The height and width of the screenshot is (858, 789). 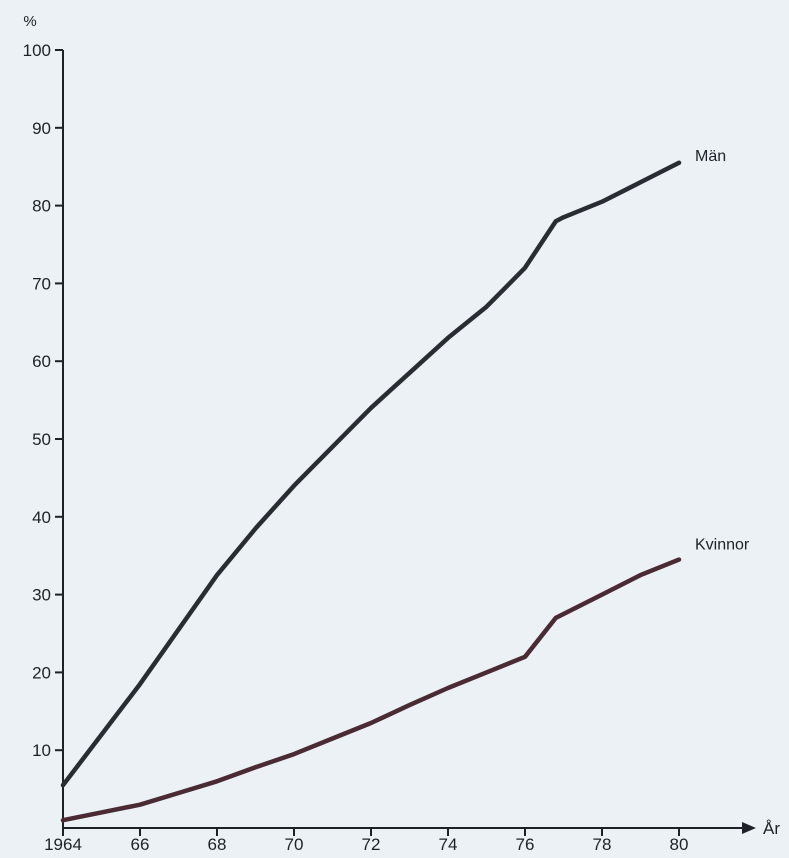 What do you see at coordinates (722, 545) in the screenshot?
I see `series-label-1: Kvinnor` at bounding box center [722, 545].